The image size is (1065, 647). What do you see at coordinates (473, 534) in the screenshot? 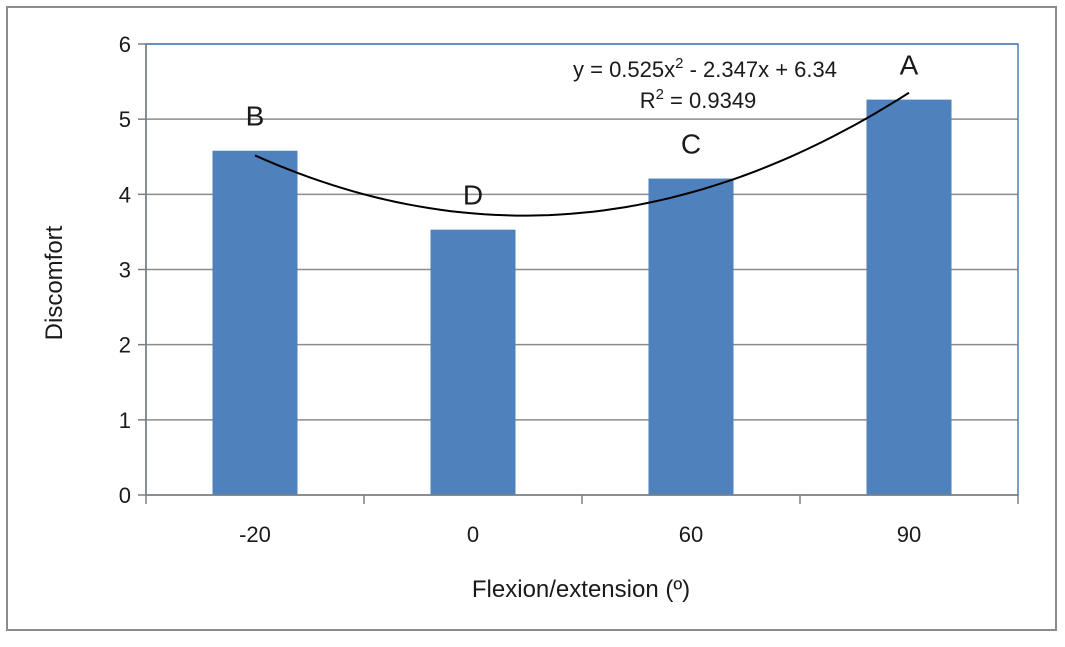
I see `x-tick-label: 0` at bounding box center [473, 534].